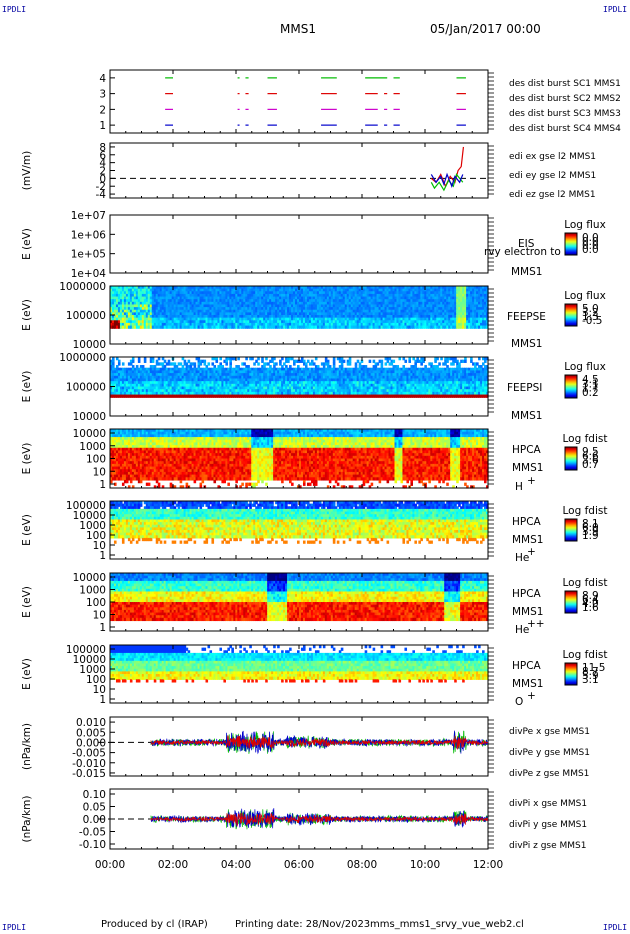 The height and width of the screenshot is (934, 630). I want to click on footer-filename: mms_mms1_srvy_vue_web2.cl, so click(447, 924).